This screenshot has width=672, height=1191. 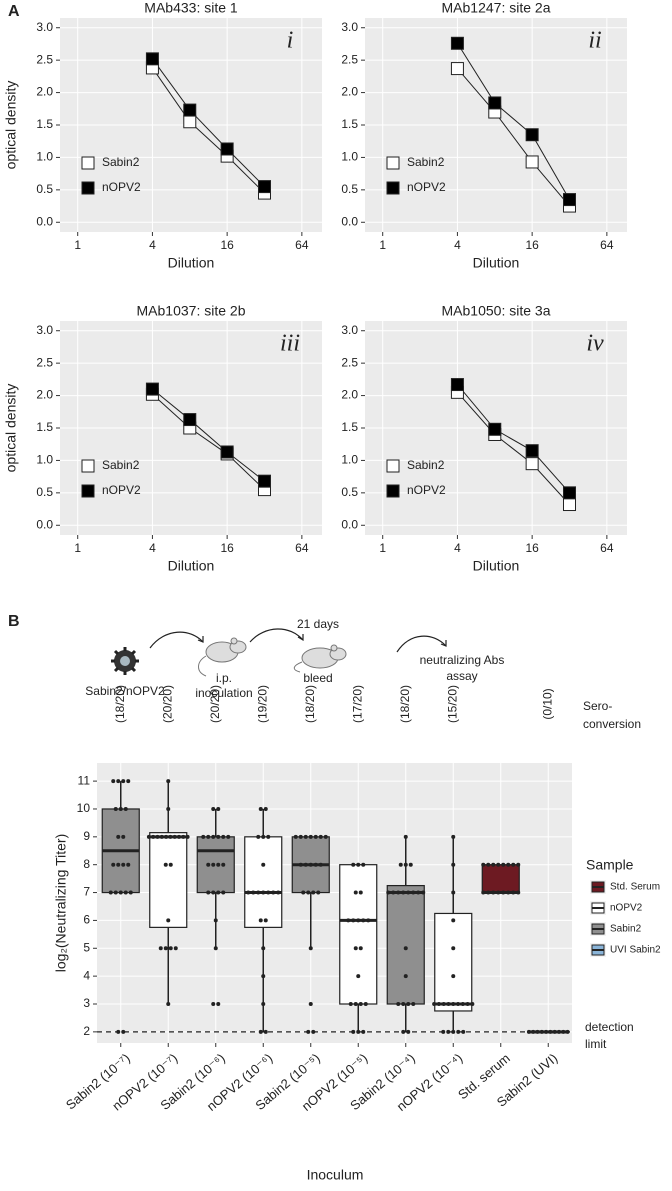 What do you see at coordinates (461, 676) in the screenshot?
I see `schematic-label: assay` at bounding box center [461, 676].